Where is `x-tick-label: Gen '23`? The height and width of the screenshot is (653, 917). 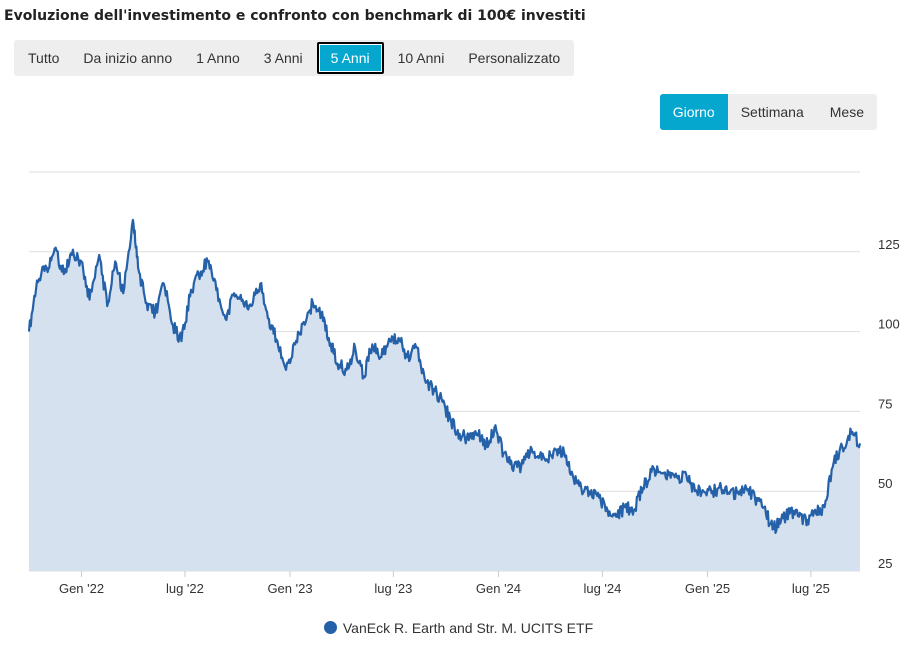
x-tick-label: Gen '23 is located at coordinates (289, 588).